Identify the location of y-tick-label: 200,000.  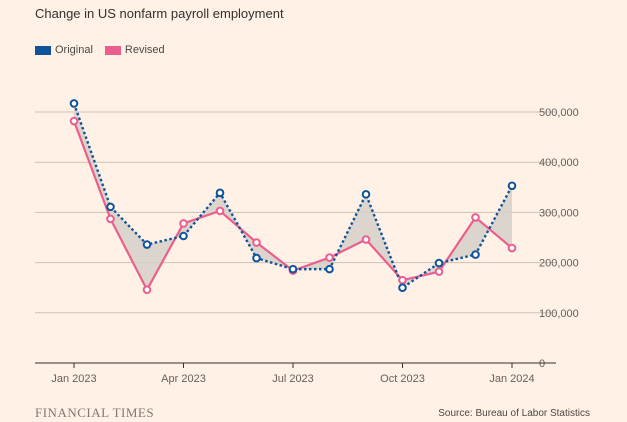
(559, 264).